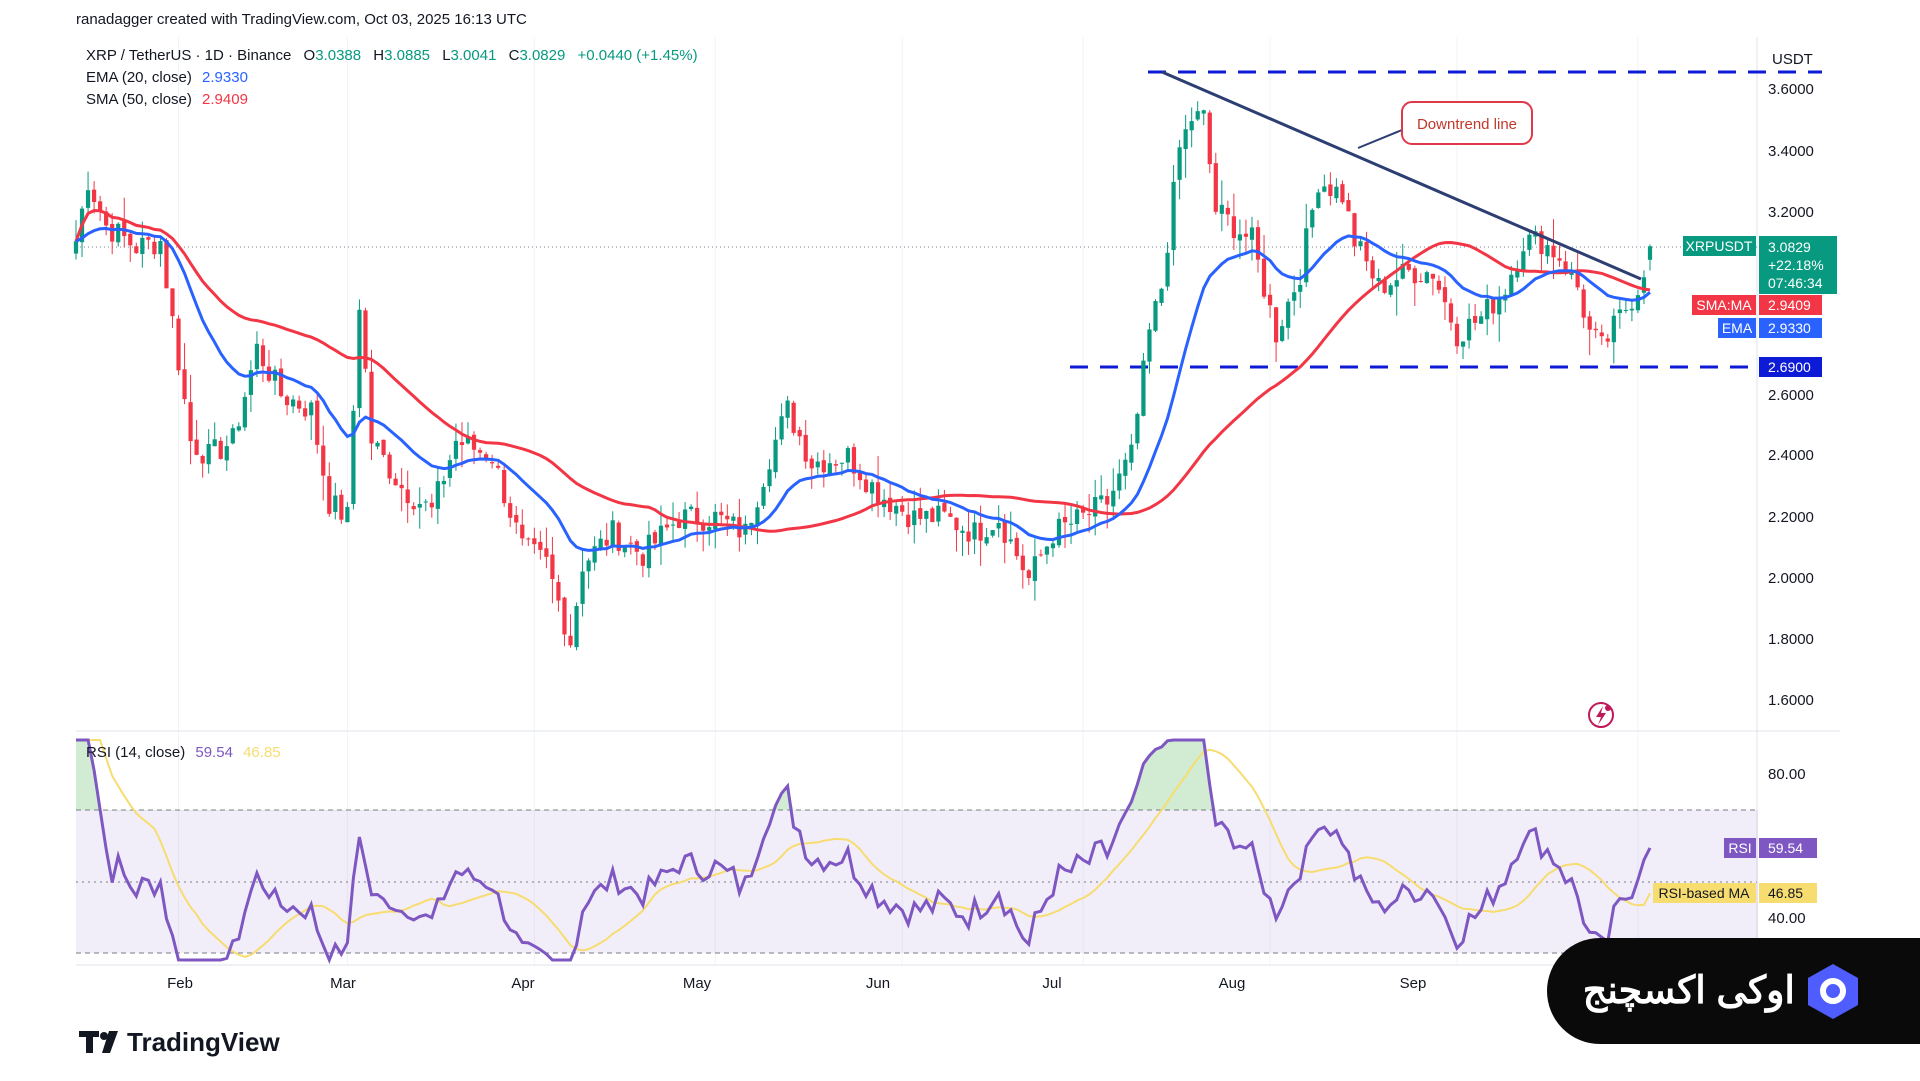 This screenshot has height=1081, width=1920. What do you see at coordinates (310, 55) in the screenshot?
I see `legend-o-label: O` at bounding box center [310, 55].